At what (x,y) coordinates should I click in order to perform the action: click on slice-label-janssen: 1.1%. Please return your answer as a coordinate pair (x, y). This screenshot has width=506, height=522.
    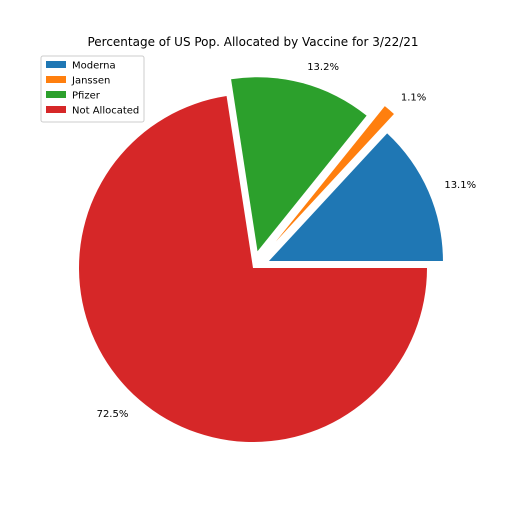
    Looking at the image, I should click on (413, 97).